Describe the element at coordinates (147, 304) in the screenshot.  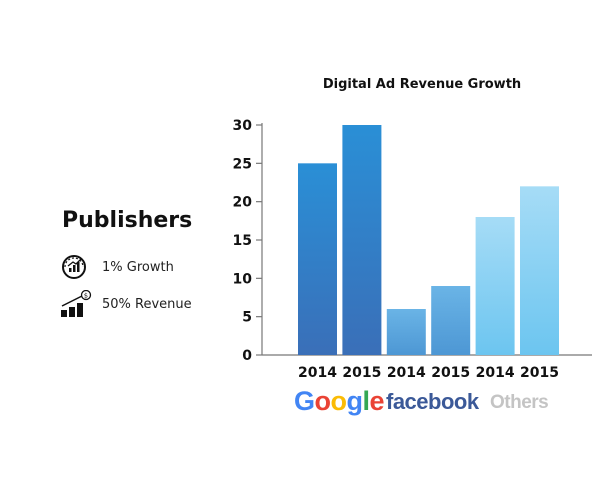
I see `revenue-label: 50% Revenue` at that location.